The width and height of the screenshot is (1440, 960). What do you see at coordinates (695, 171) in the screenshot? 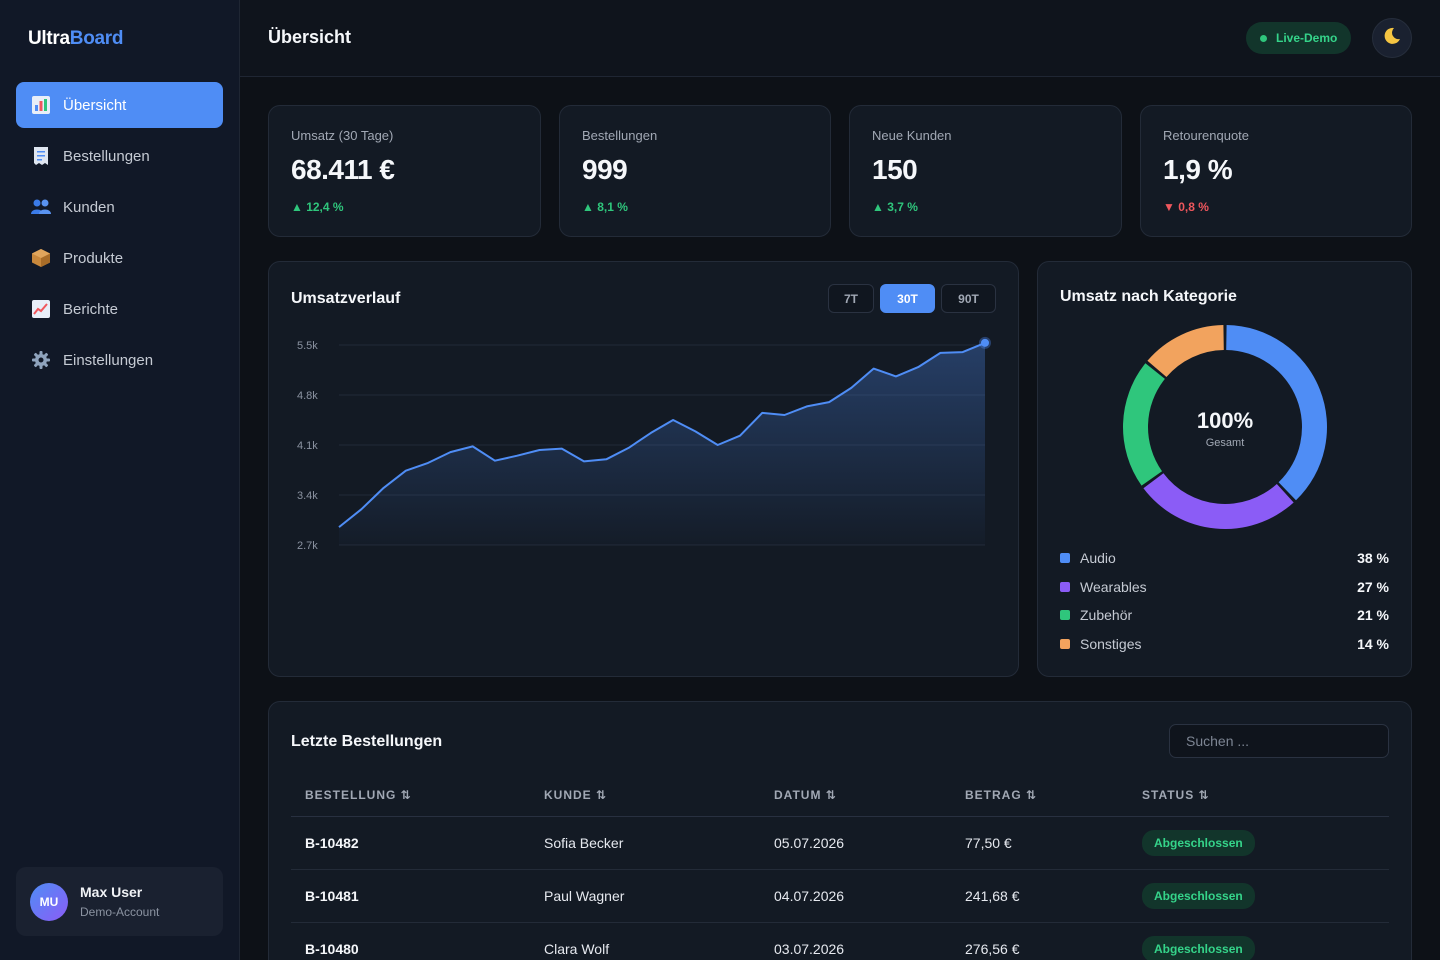
I see `kpi-card-orders: Bestellungen 999 ▲ 8,1 %` at bounding box center [695, 171].